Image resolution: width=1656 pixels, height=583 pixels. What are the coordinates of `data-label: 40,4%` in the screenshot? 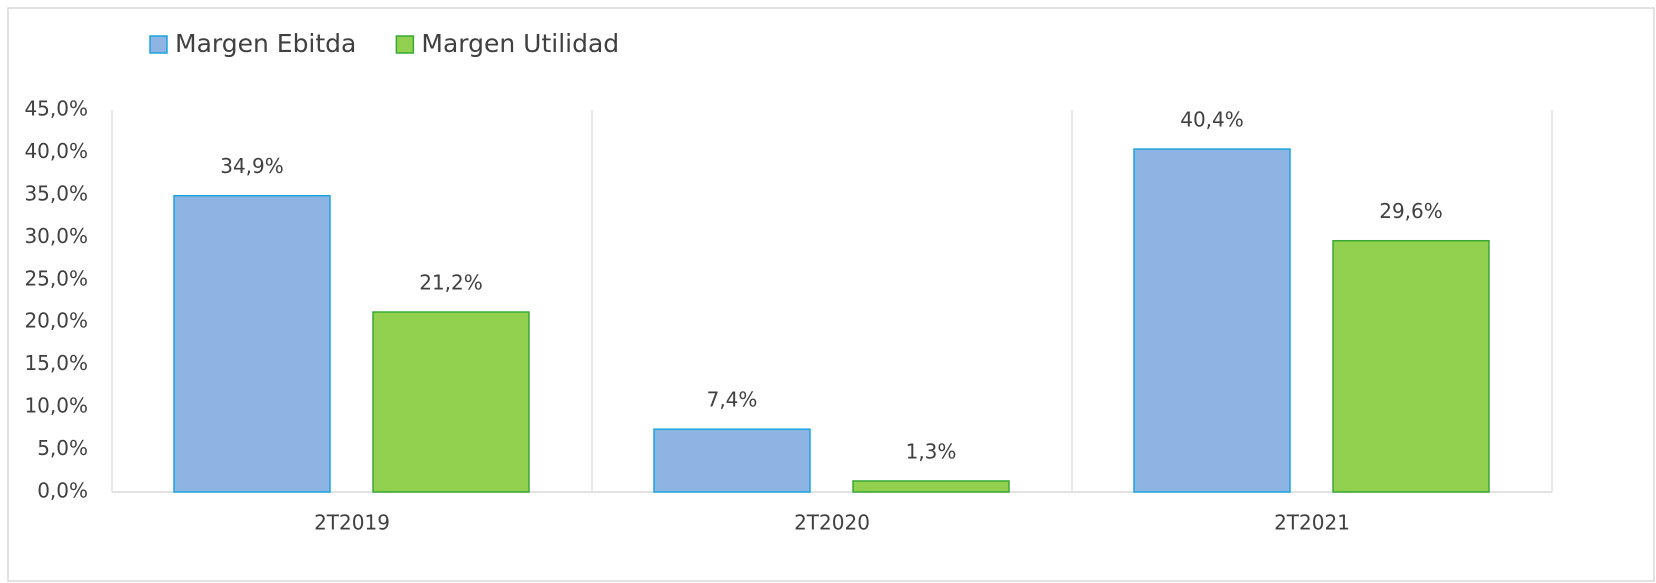 It's located at (1212, 120).